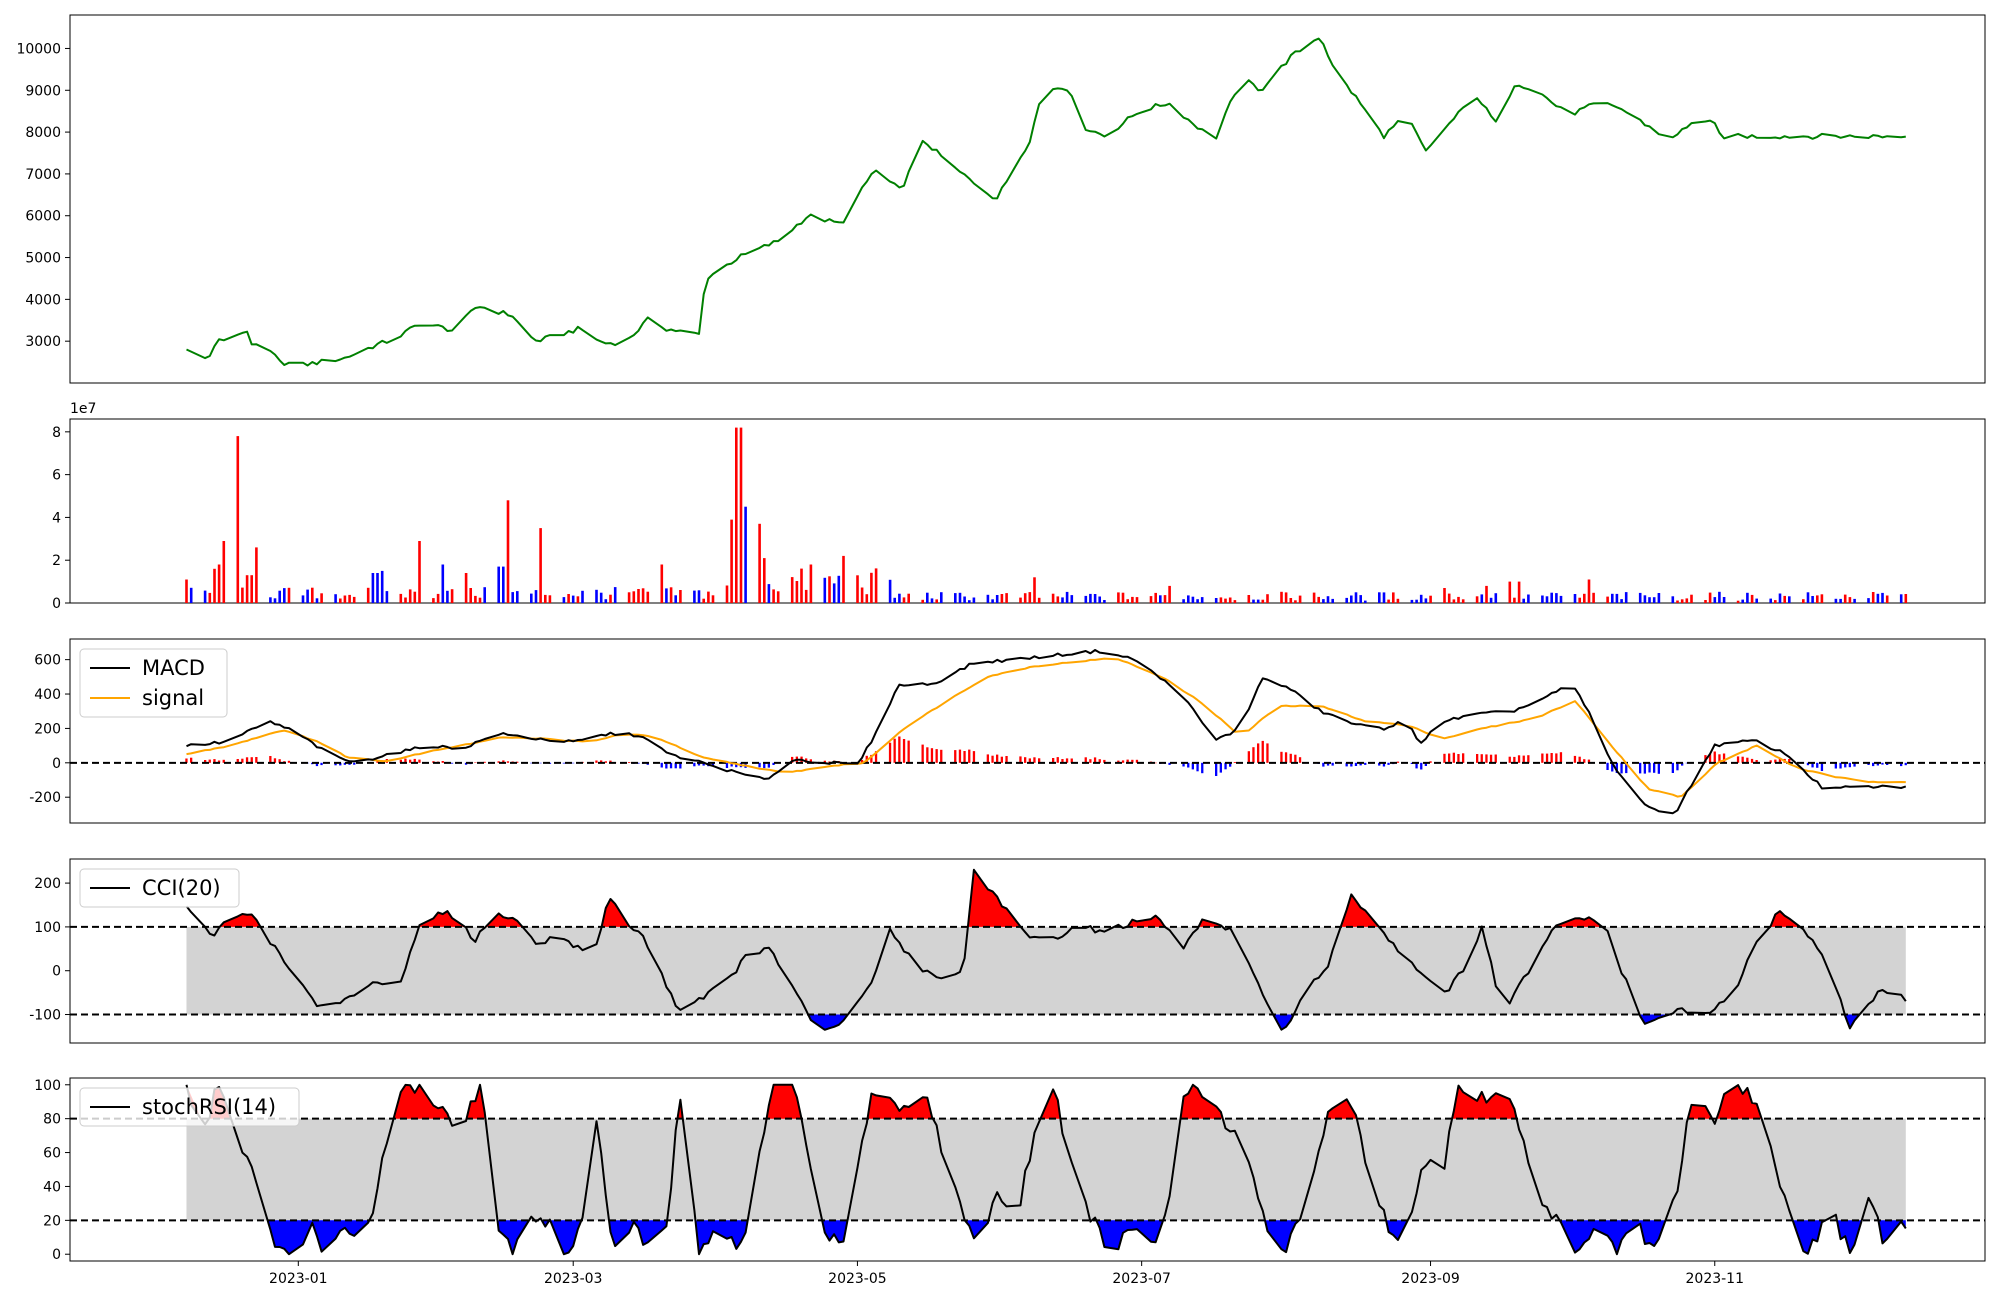  Describe the element at coordinates (56, 604) in the screenshot. I see `volume-y-tick-label: 0` at that location.